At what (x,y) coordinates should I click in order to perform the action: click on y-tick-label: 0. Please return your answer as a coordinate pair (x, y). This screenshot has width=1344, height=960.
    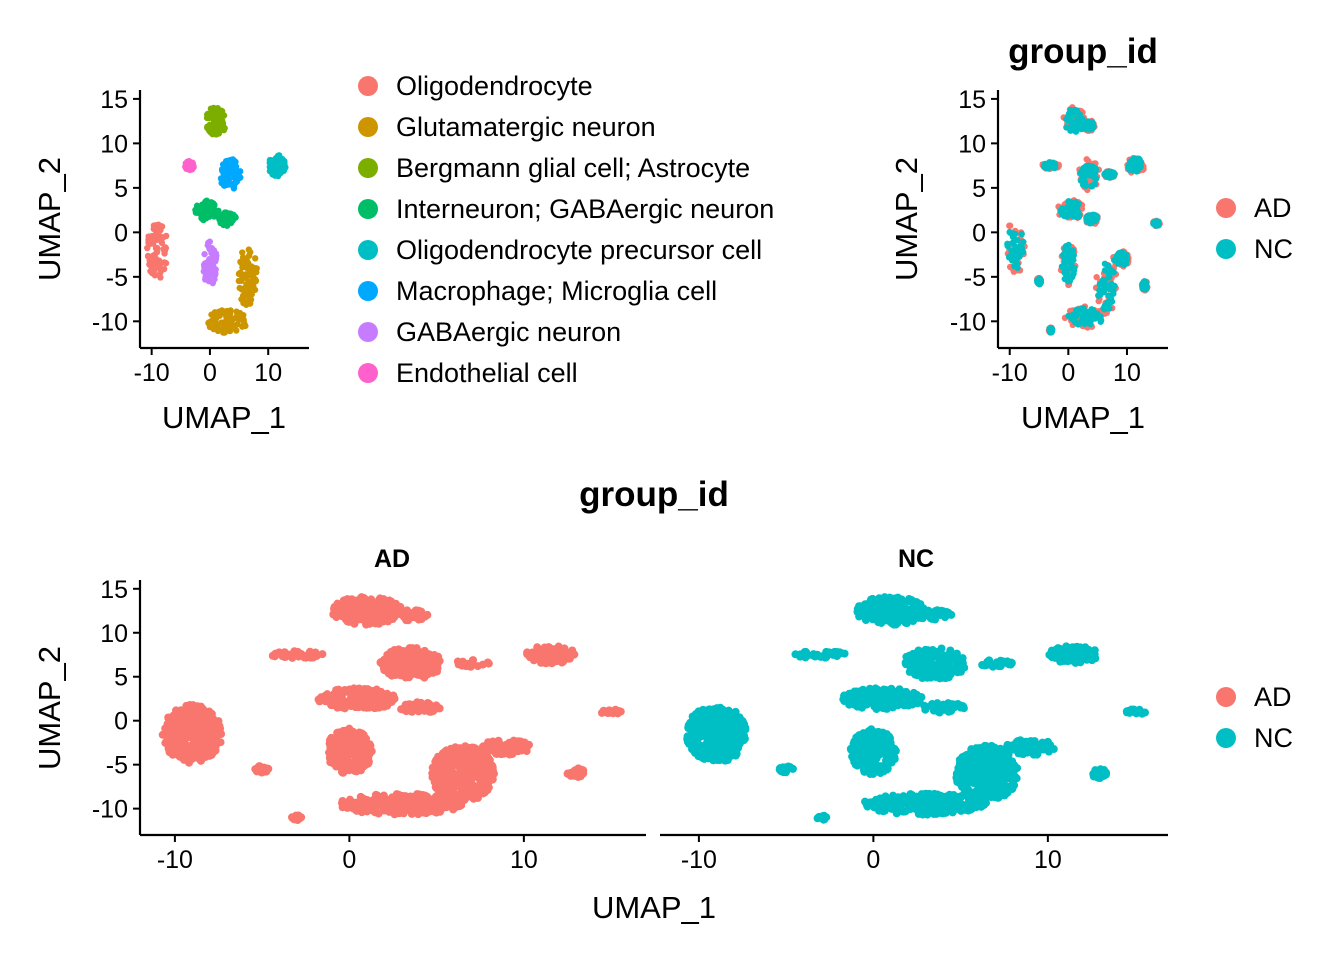
    Looking at the image, I should click on (121, 233).